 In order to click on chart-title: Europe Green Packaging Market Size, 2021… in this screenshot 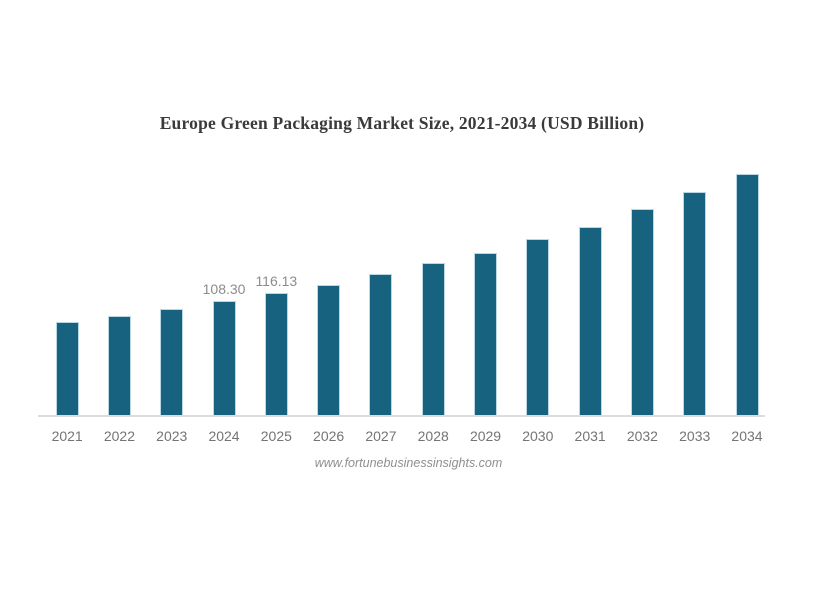, I will do `click(402, 123)`.